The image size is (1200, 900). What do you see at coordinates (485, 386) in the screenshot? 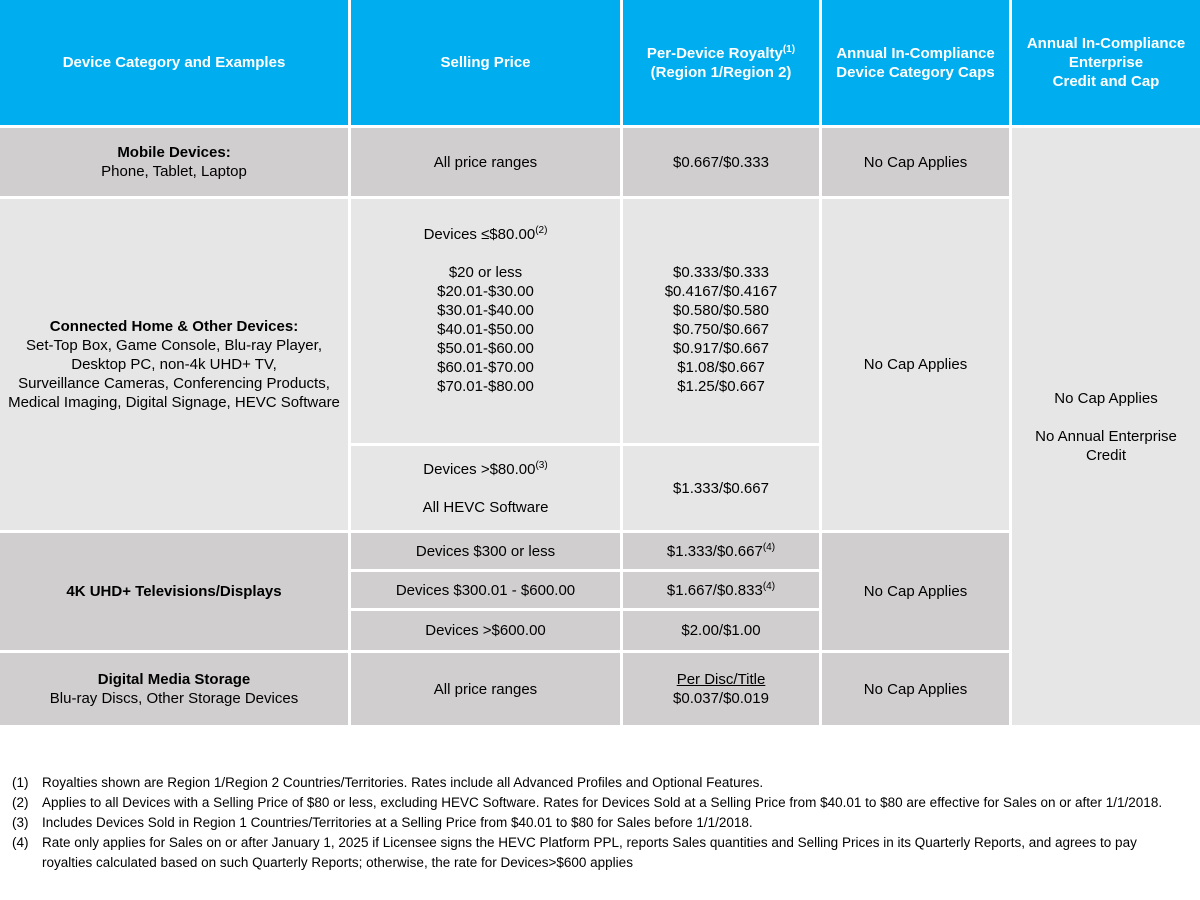
I see `price-tier: $70.01-$80.00` at bounding box center [485, 386].